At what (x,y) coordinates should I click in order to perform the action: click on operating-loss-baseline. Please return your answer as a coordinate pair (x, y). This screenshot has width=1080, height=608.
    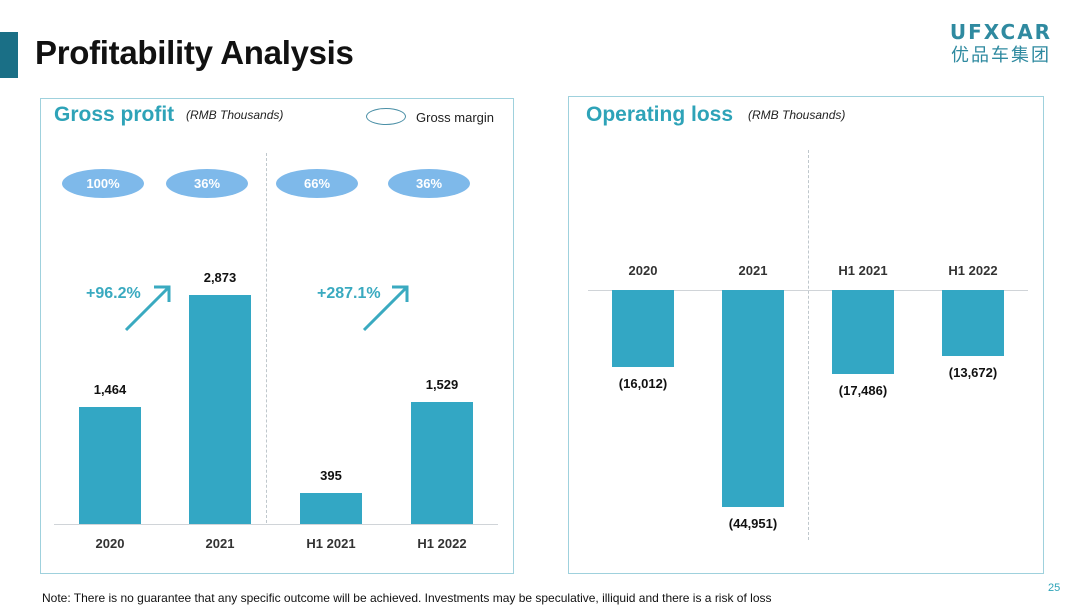
    Looking at the image, I should click on (808, 290).